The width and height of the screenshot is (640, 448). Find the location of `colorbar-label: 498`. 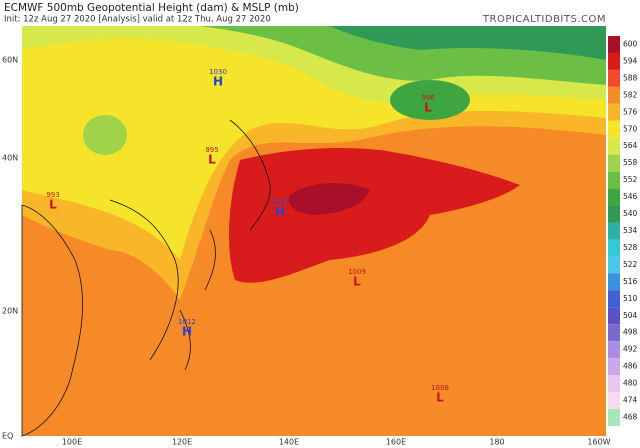

colorbar-label: 498 is located at coordinates (630, 332).